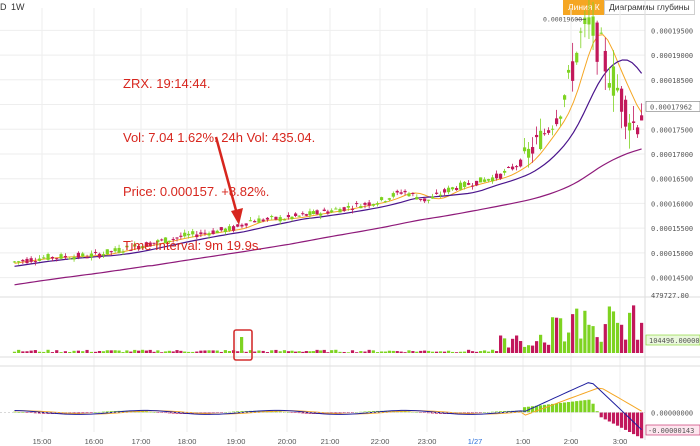 The width and height of the screenshot is (700, 446). What do you see at coordinates (328, 329) in the screenshot?
I see `volume-bars` at bounding box center [328, 329].